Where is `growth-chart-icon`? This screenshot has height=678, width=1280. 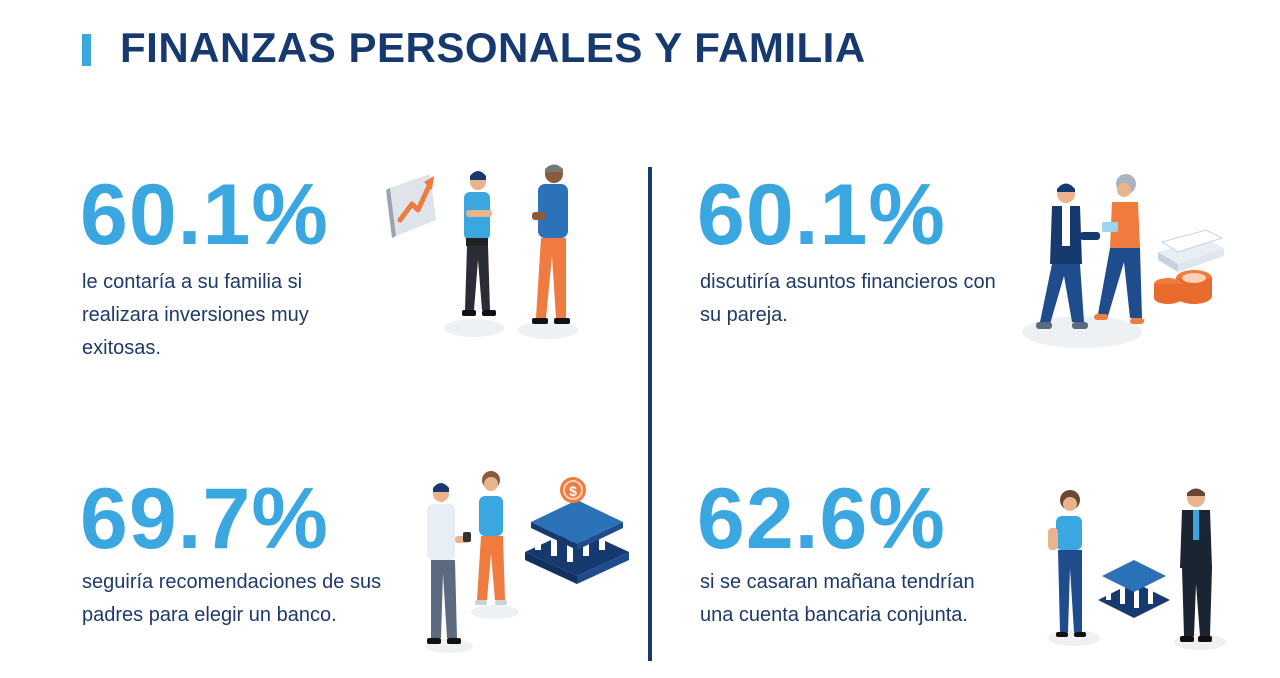 growth-chart-icon is located at coordinates (411, 206).